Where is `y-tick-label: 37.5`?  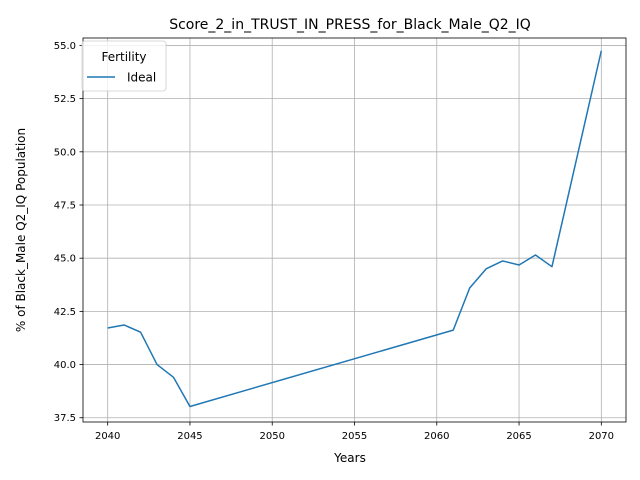
y-tick-label: 37.5 is located at coordinates (65, 418).